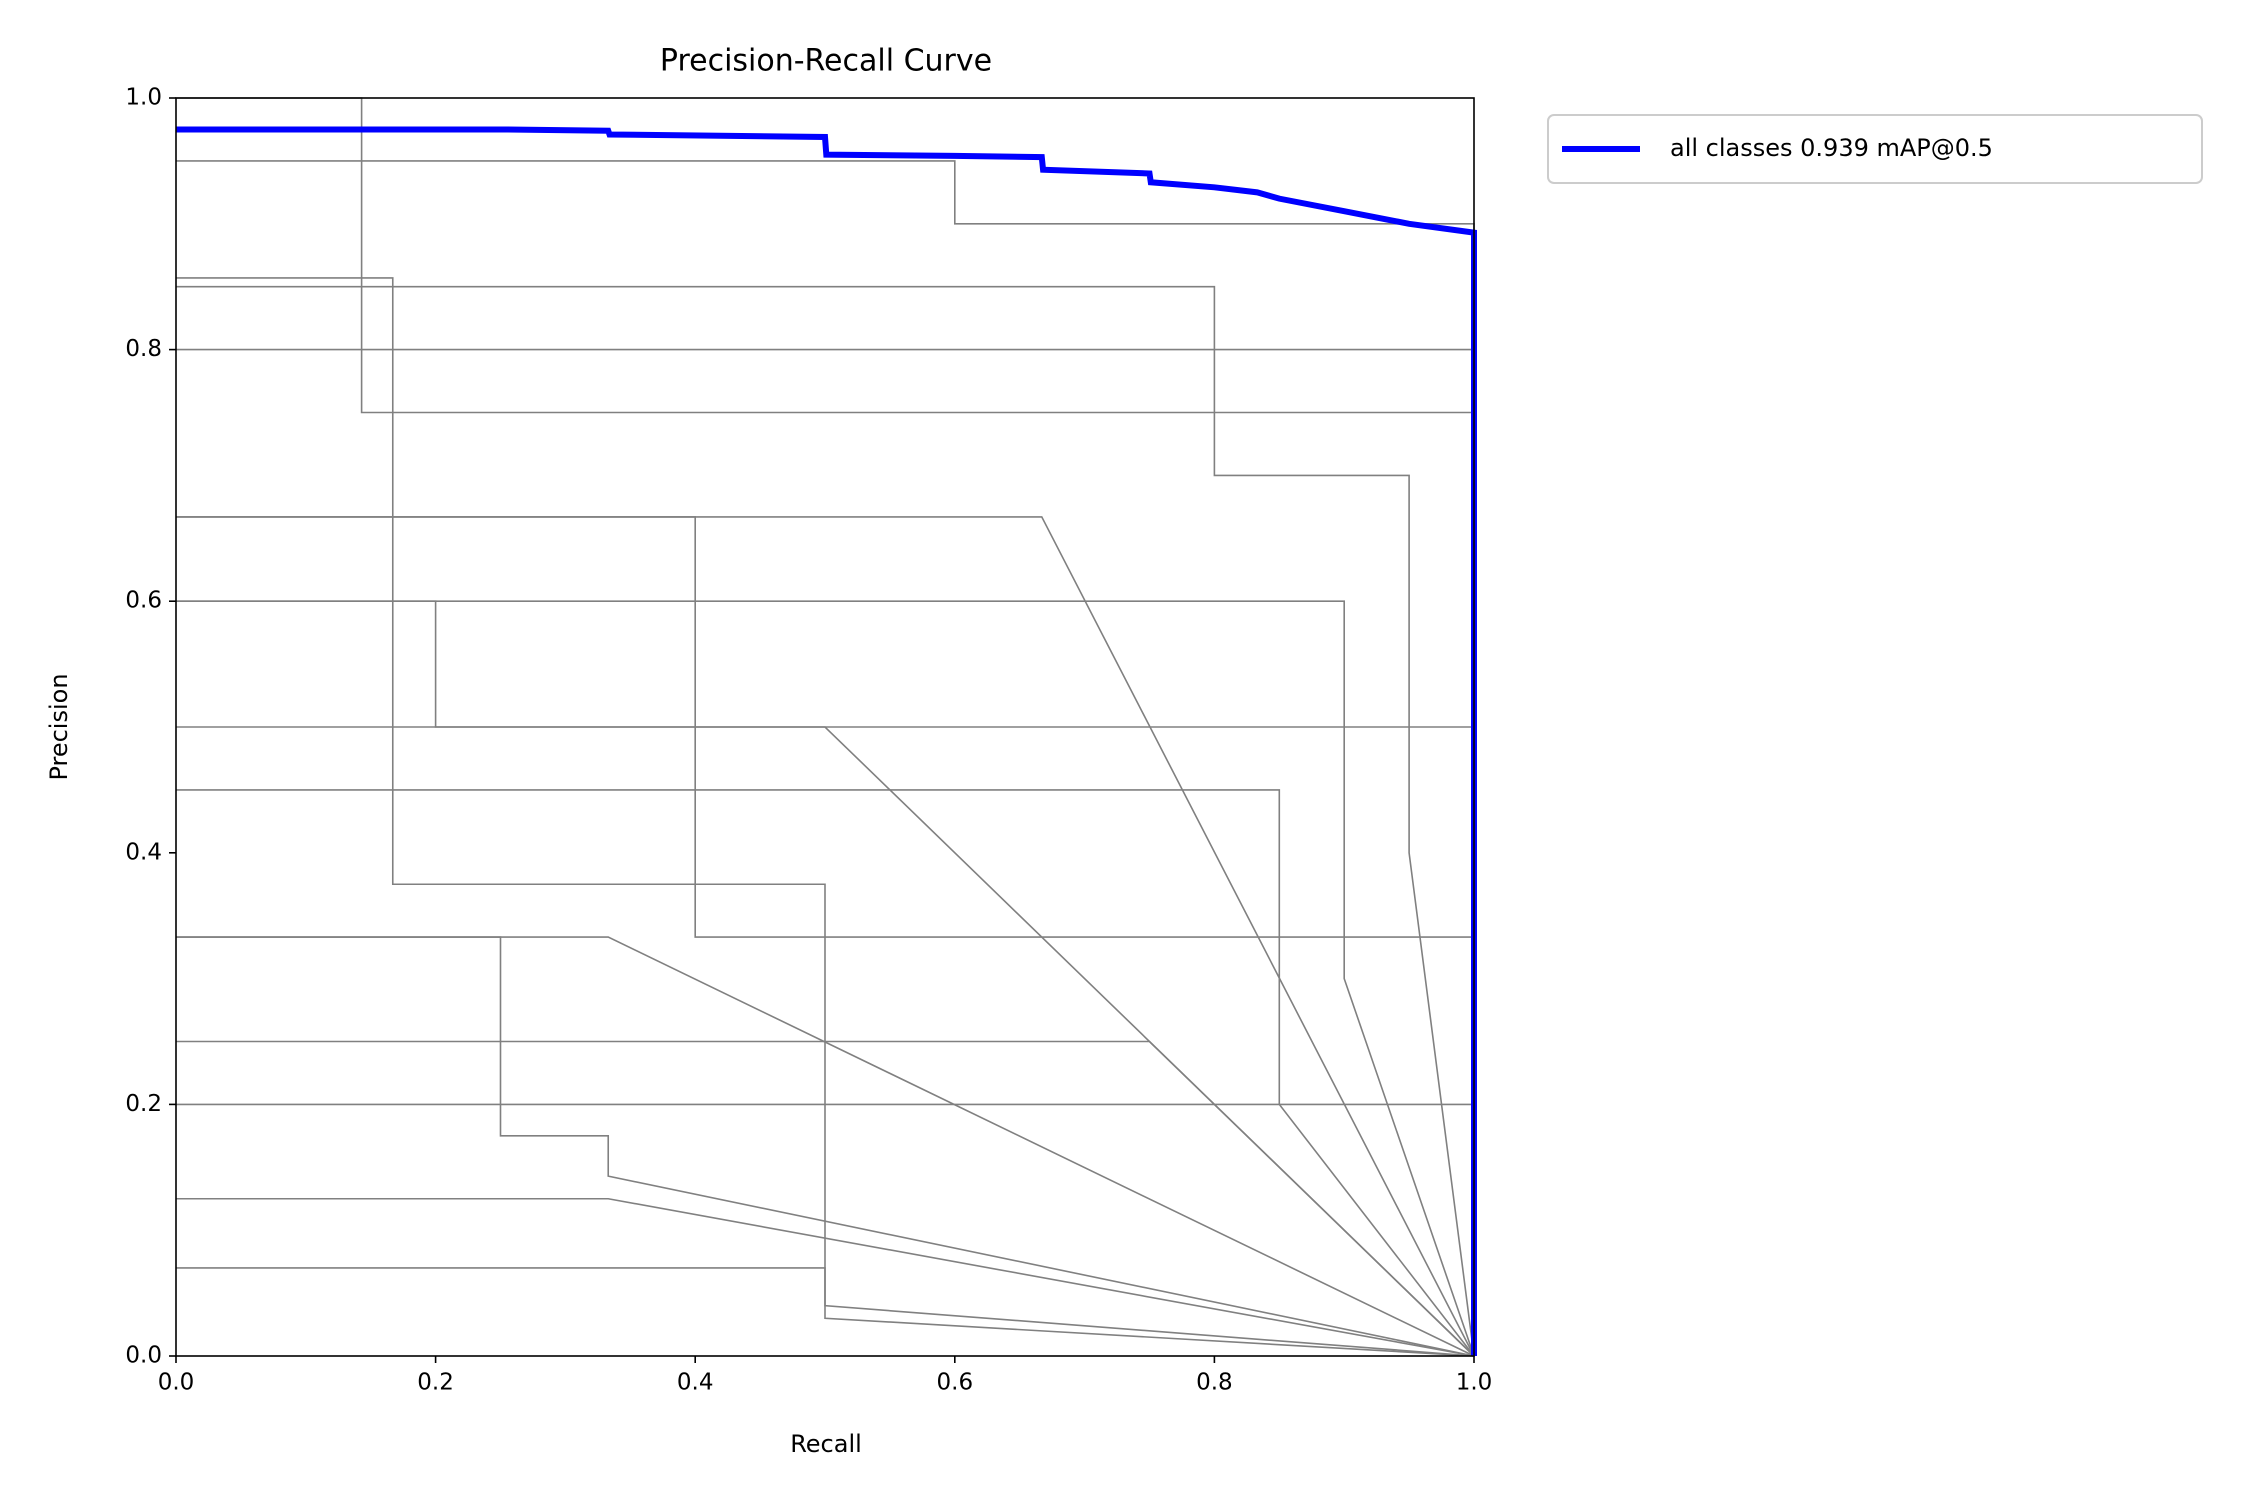 Image resolution: width=2250 pixels, height=1500 pixels. What do you see at coordinates (59, 726) in the screenshot?
I see `y-axis-label: Precision` at bounding box center [59, 726].